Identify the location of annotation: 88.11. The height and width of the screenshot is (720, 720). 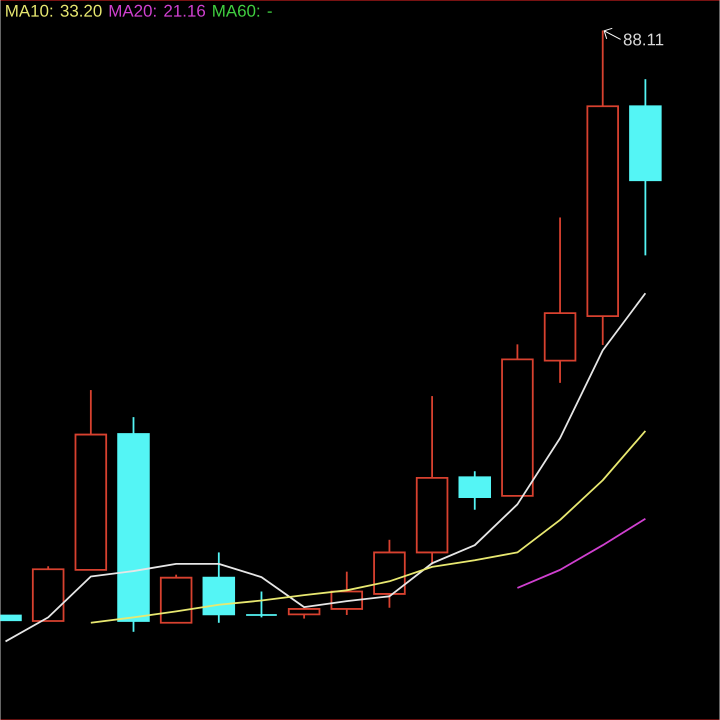
(644, 40).